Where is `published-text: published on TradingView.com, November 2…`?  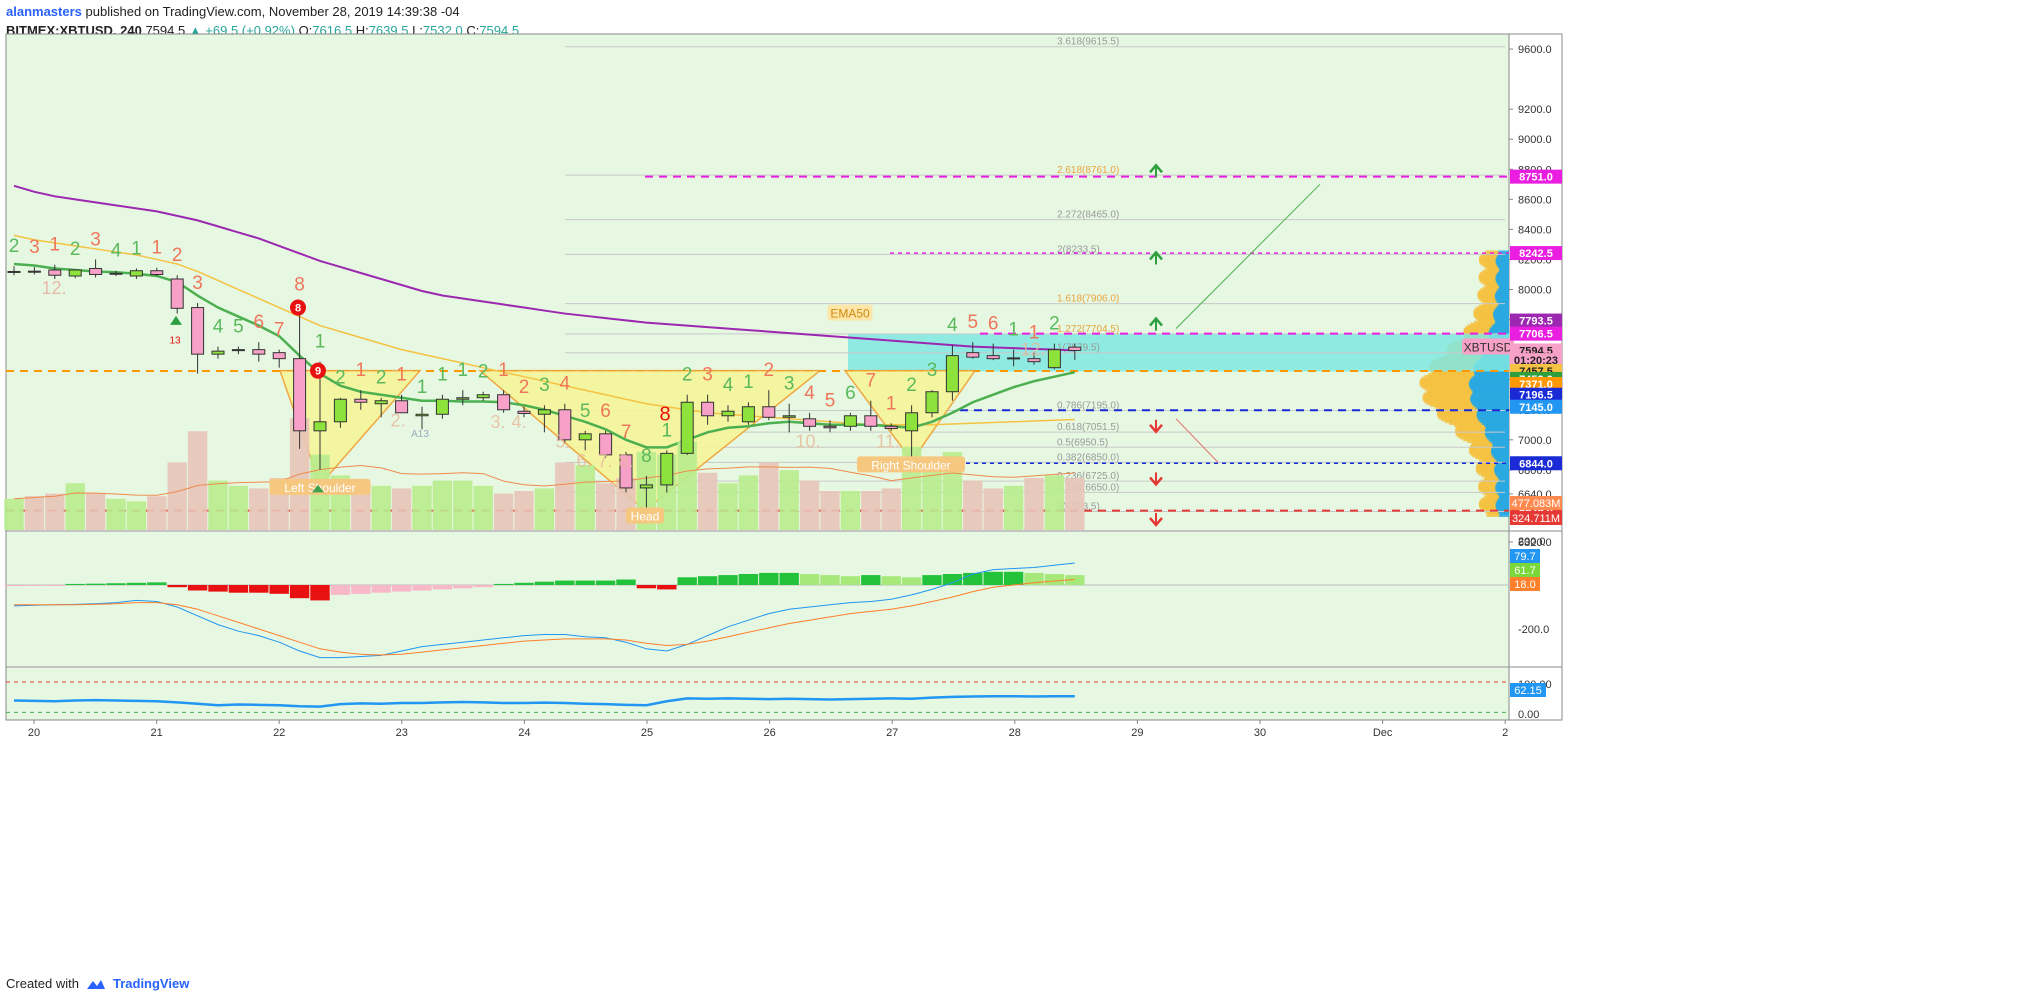 published-text: published on TradingView.com, November 2… is located at coordinates (272, 11).